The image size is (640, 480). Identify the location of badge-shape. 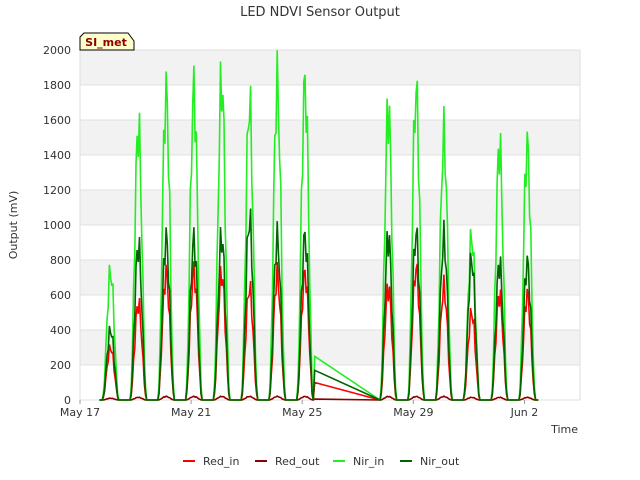
(107, 41).